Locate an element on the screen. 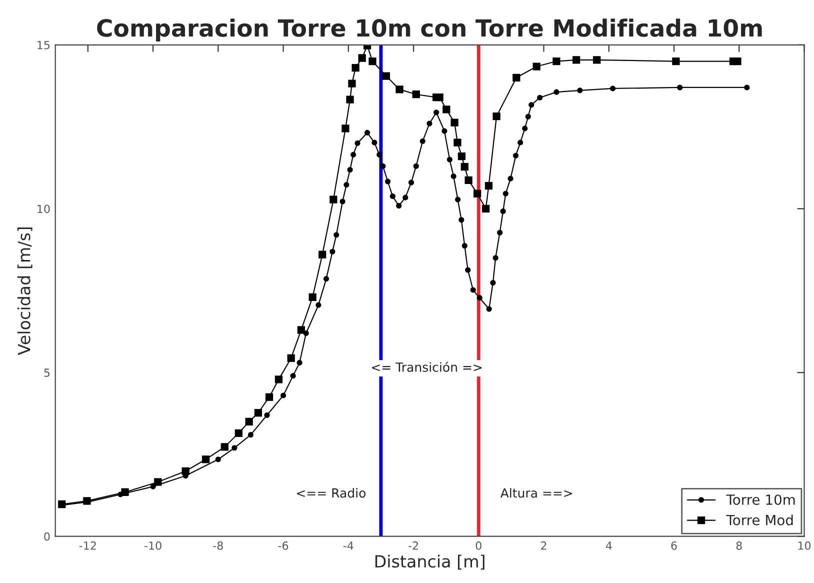  x-tick-label: -6 is located at coordinates (283, 545).